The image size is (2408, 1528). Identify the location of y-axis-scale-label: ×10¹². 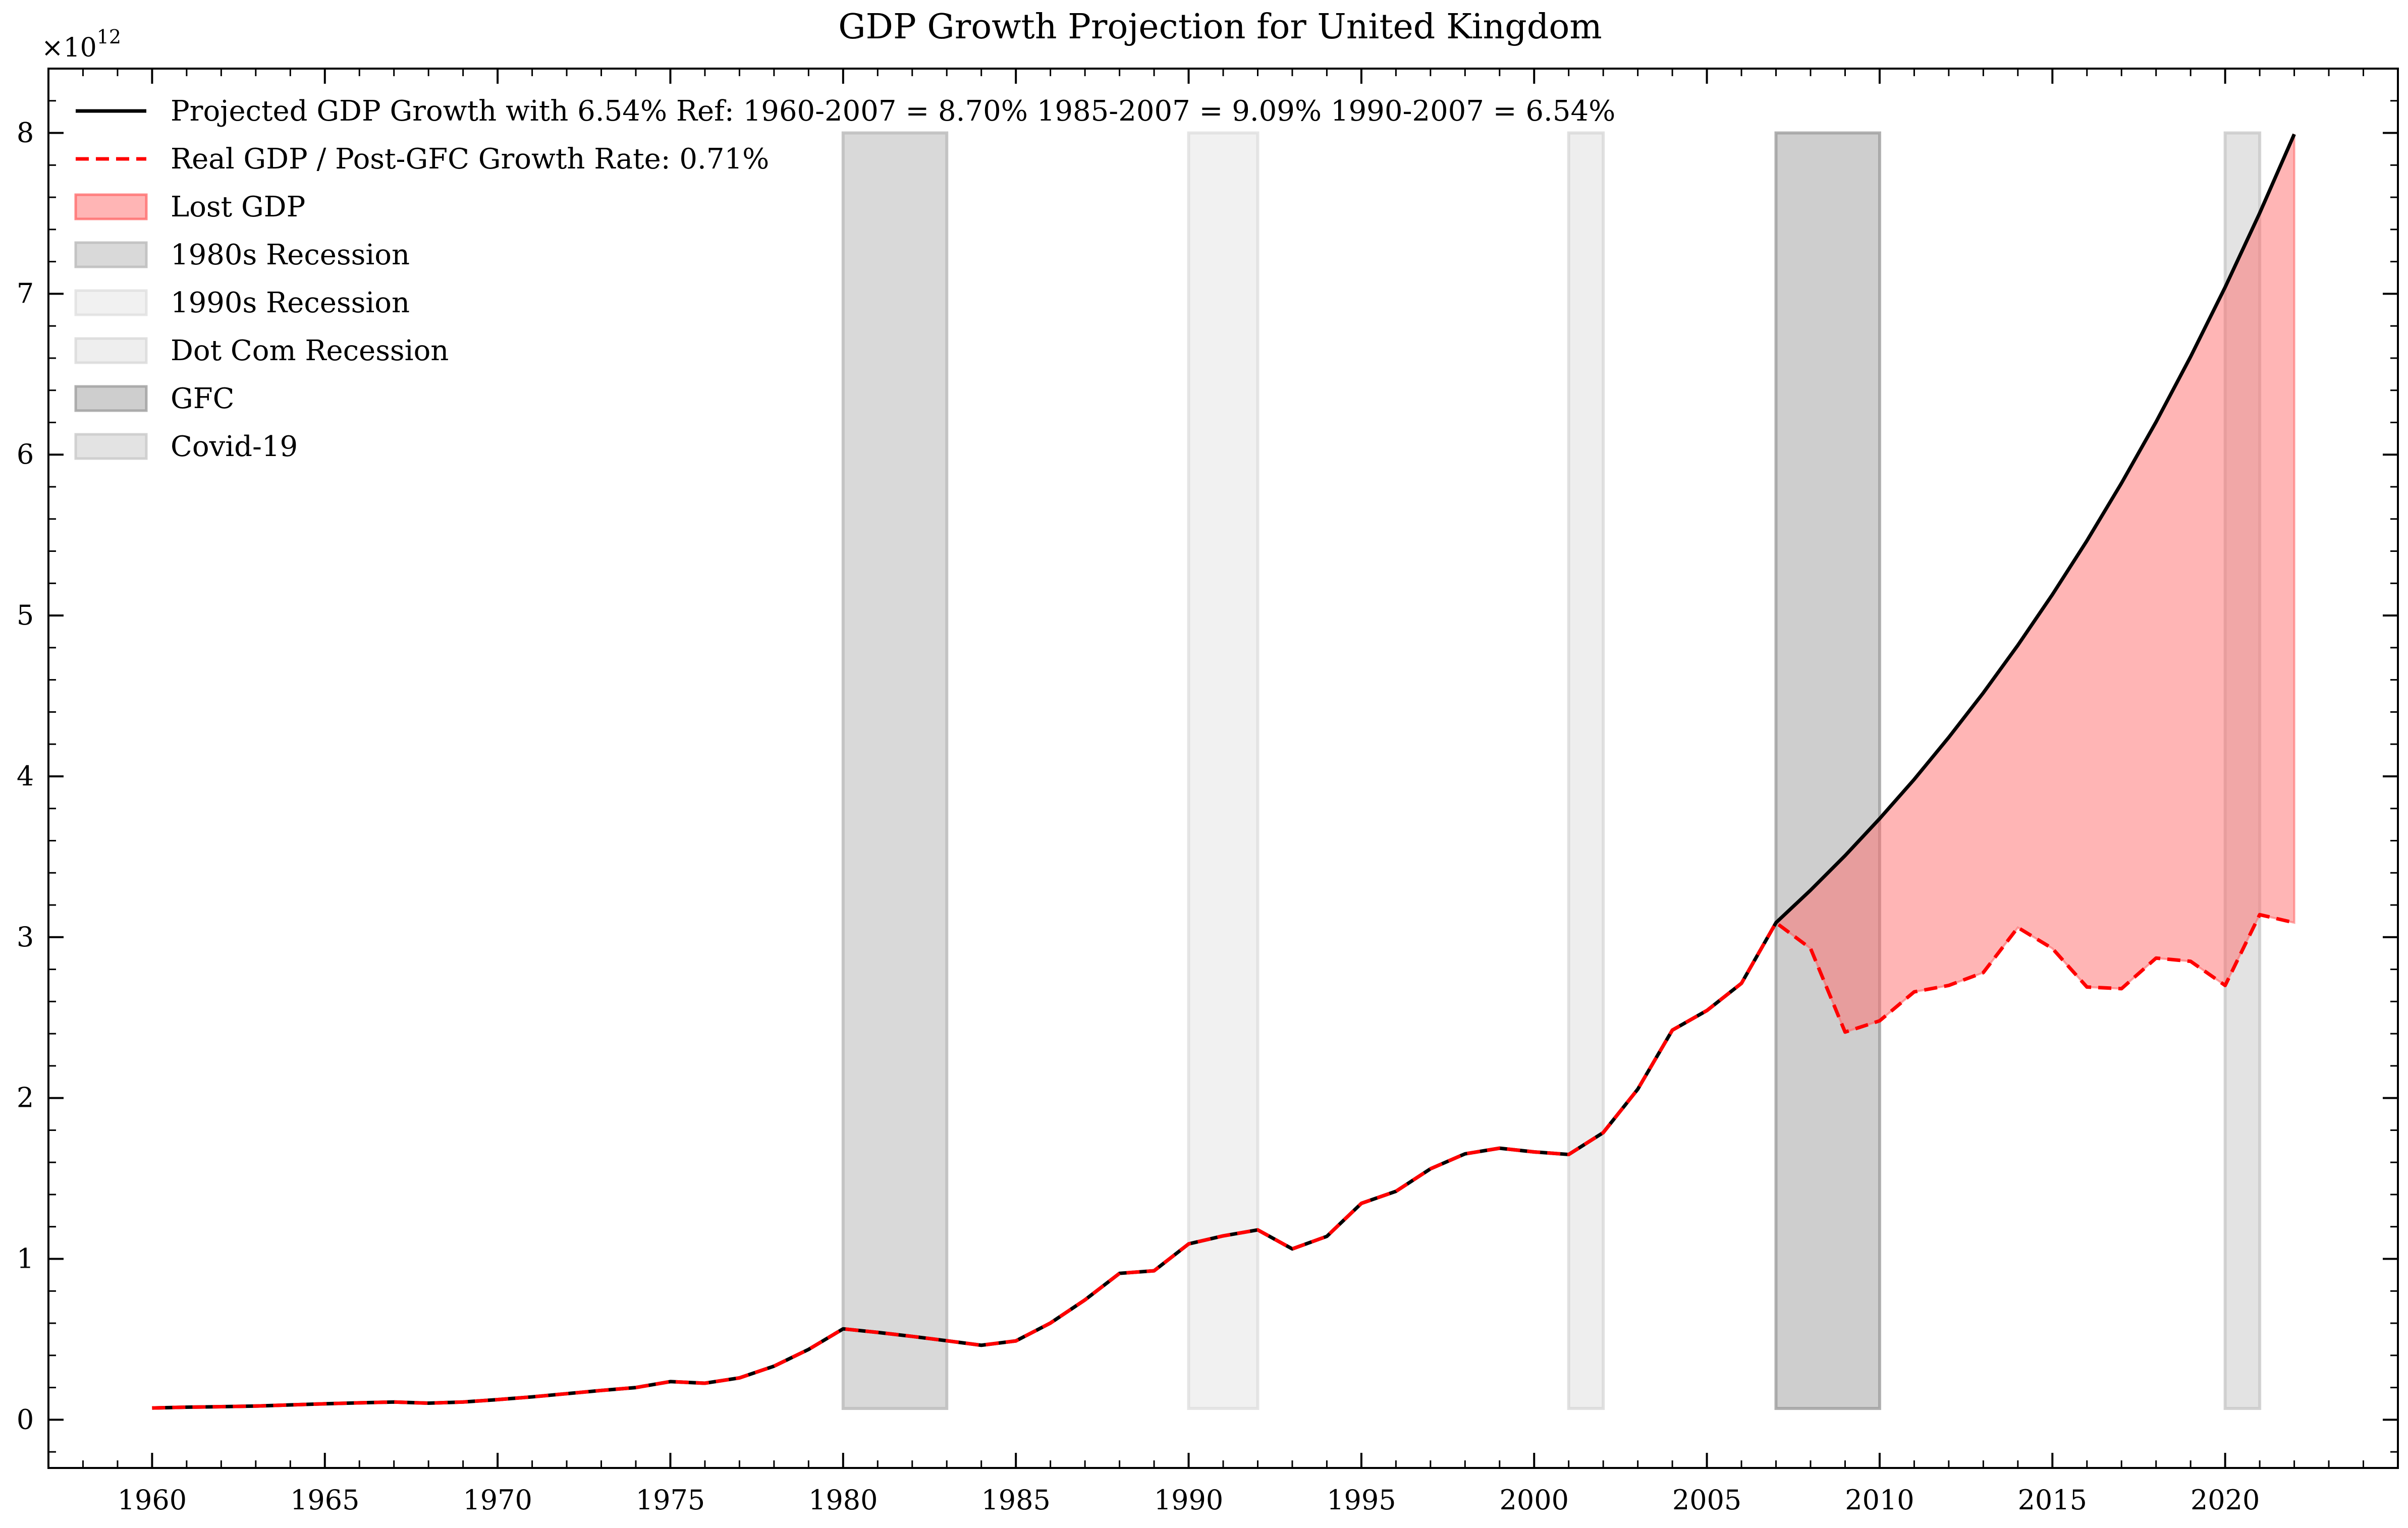
(81, 44).